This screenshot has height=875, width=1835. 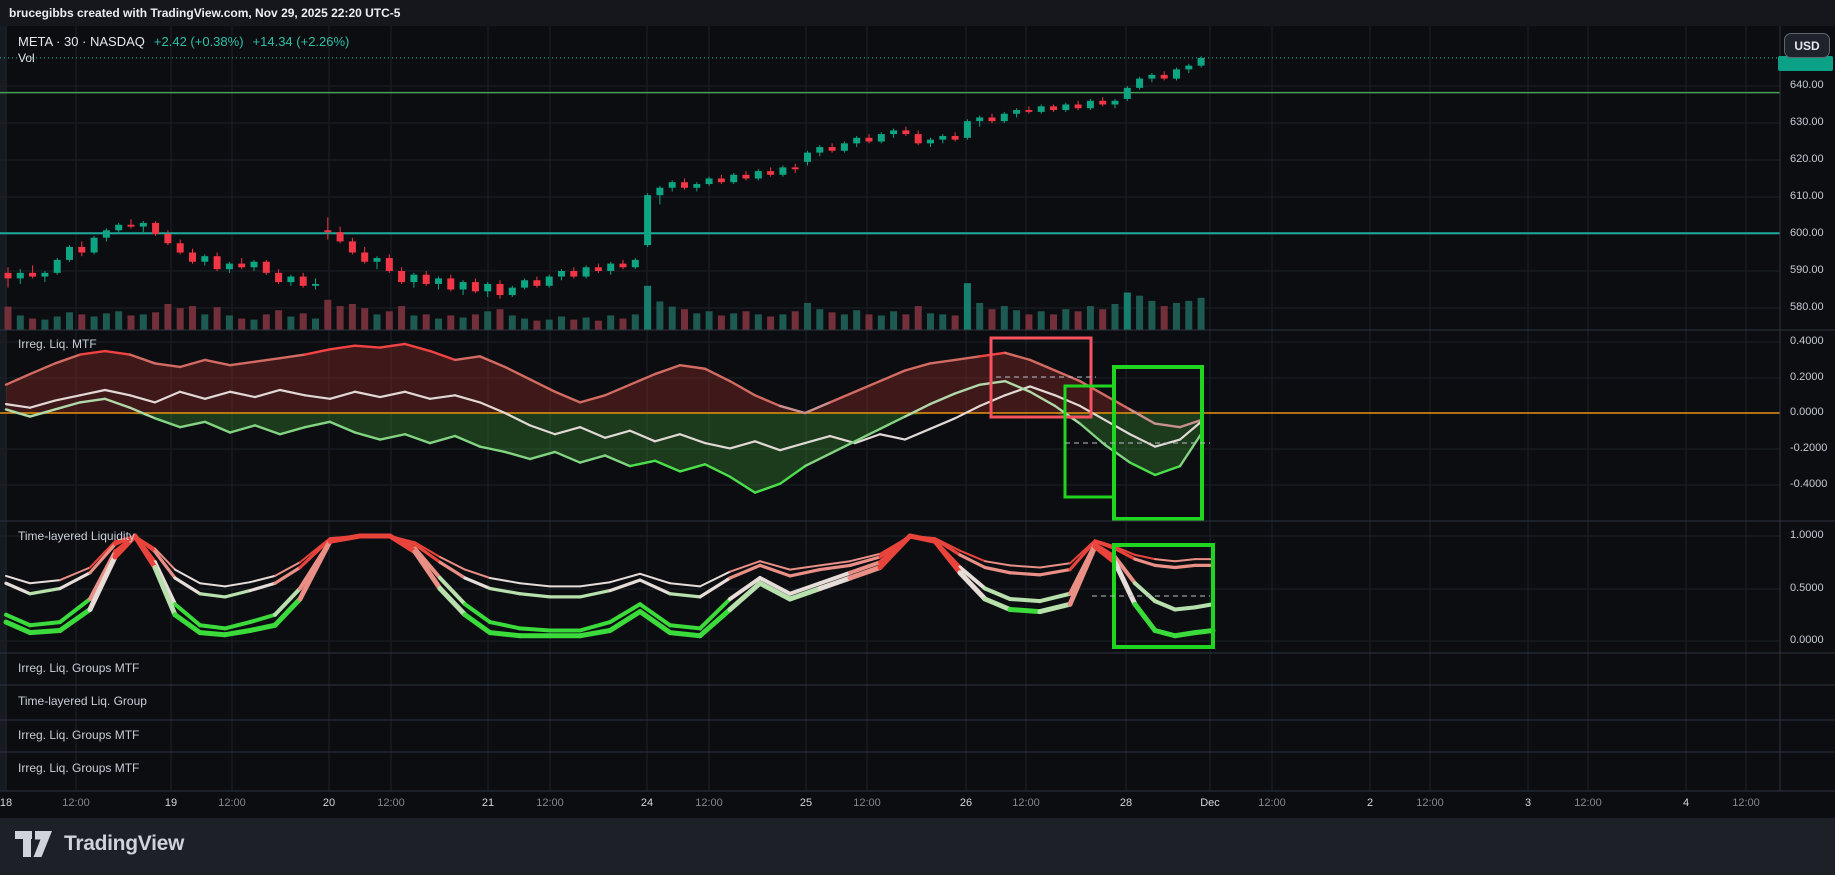 What do you see at coordinates (1807, 196) in the screenshot?
I see `axis-tick-label: 610.00` at bounding box center [1807, 196].